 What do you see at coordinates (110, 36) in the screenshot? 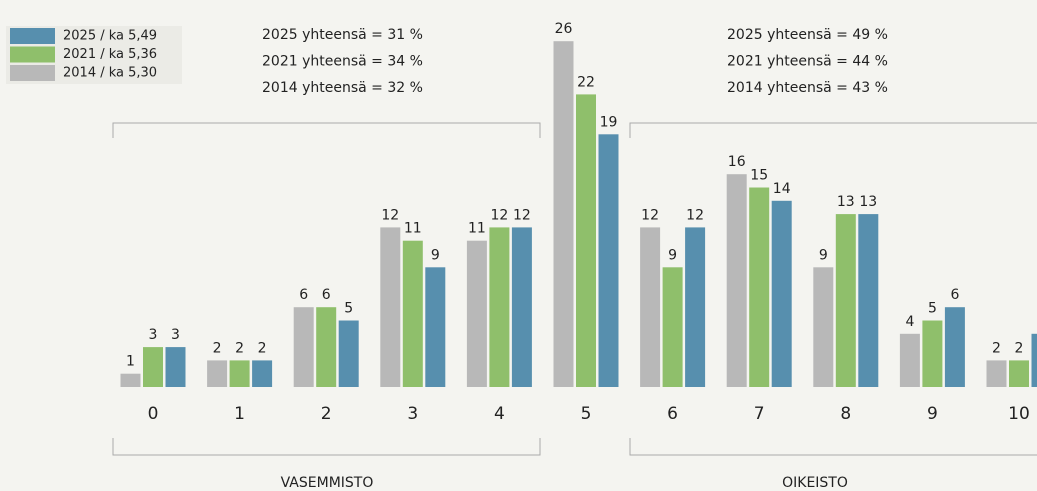
I see `legend-label: 2025 / ka 5,49` at bounding box center [110, 36].